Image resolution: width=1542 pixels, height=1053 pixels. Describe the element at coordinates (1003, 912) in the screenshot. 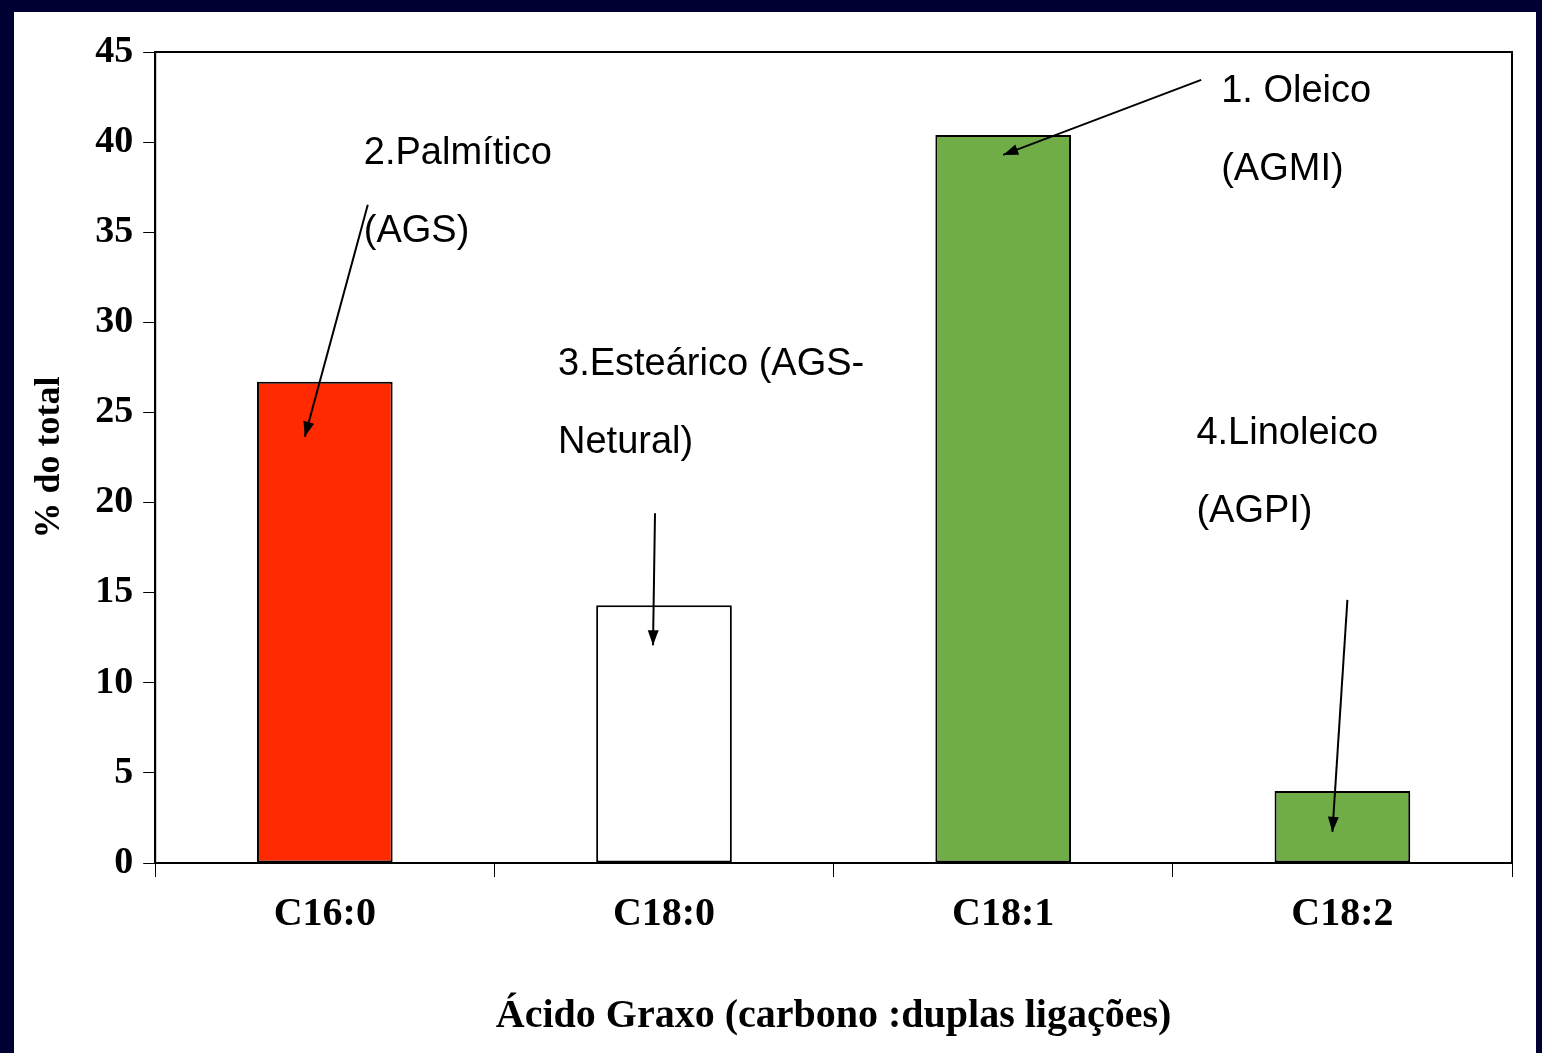

I see `x-tick-label: C18:1` at that location.